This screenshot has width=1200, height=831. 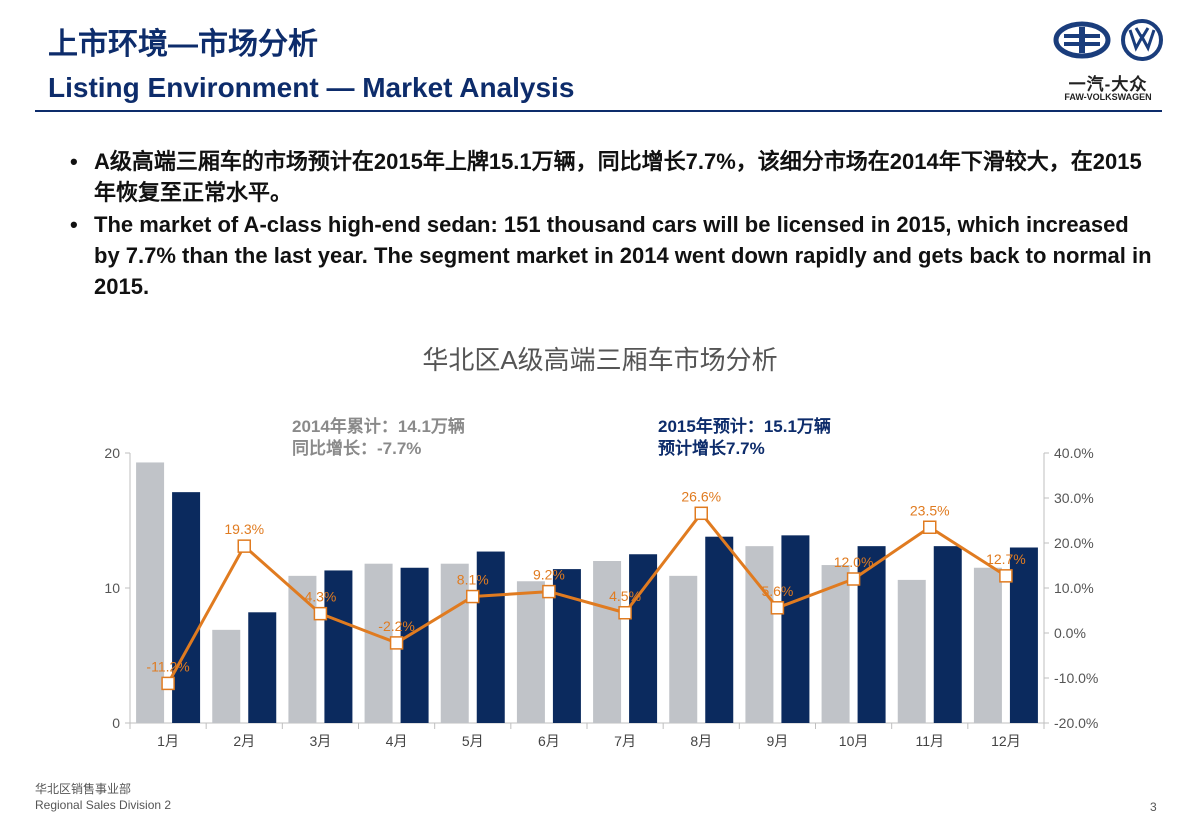 What do you see at coordinates (320, 597) in the screenshot?
I see `growth-data-label: 4.3%` at bounding box center [320, 597].